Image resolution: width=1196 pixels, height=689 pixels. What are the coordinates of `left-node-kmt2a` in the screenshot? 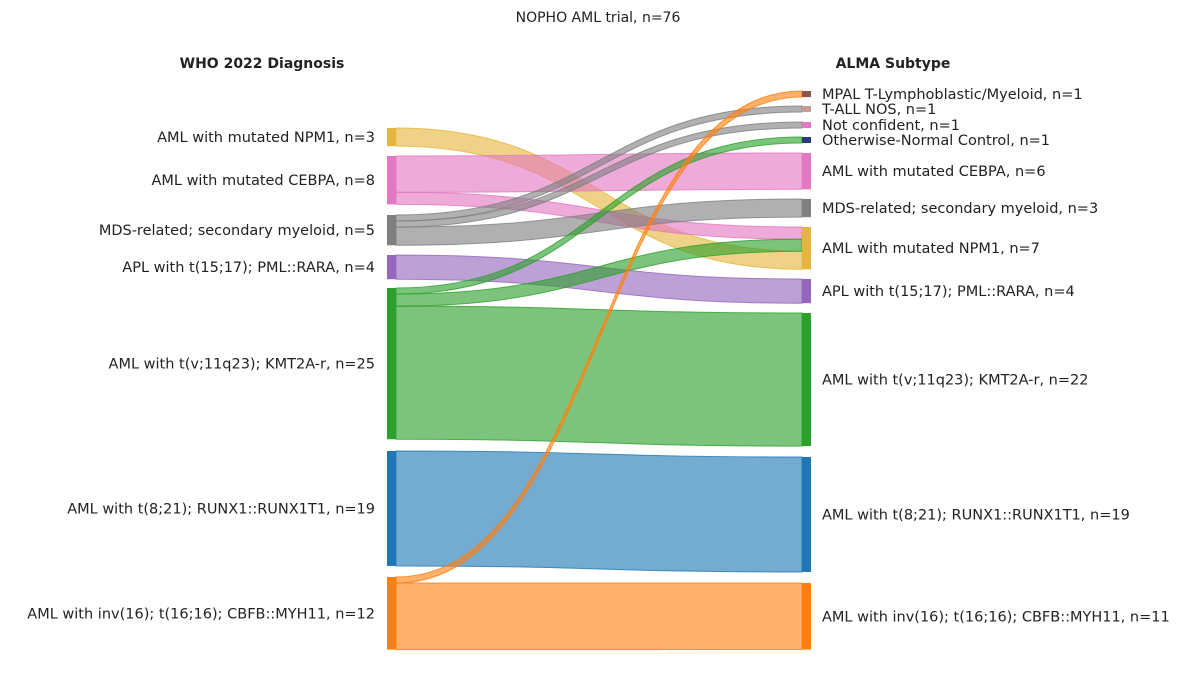 It's located at (391, 364).